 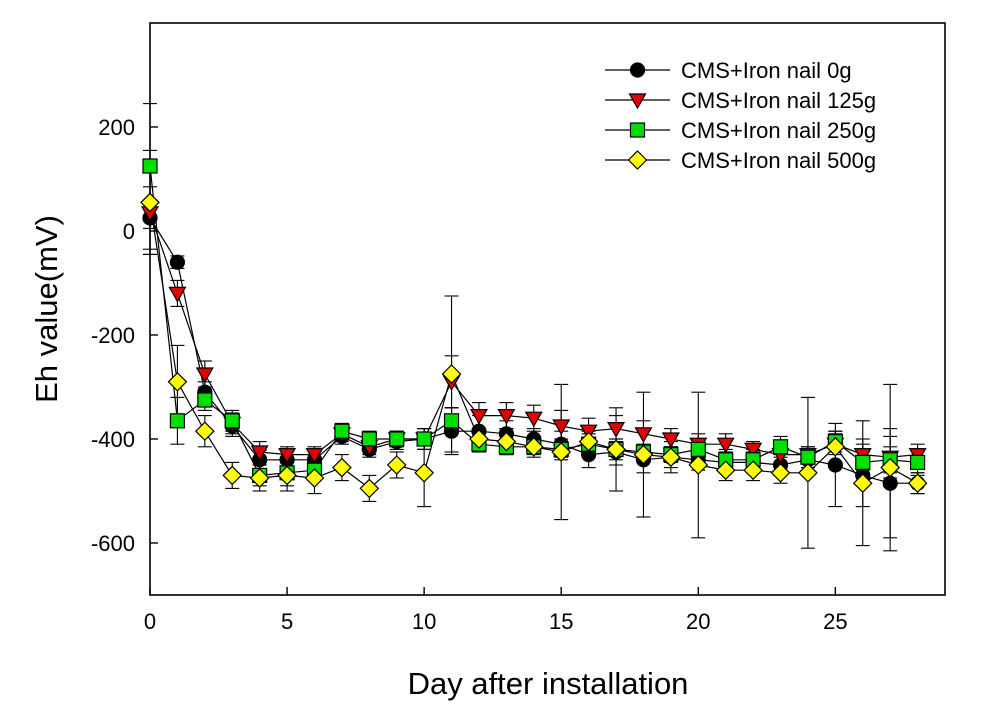 I want to click on y-axis-title: Eh value(mV), so click(x=46, y=309).